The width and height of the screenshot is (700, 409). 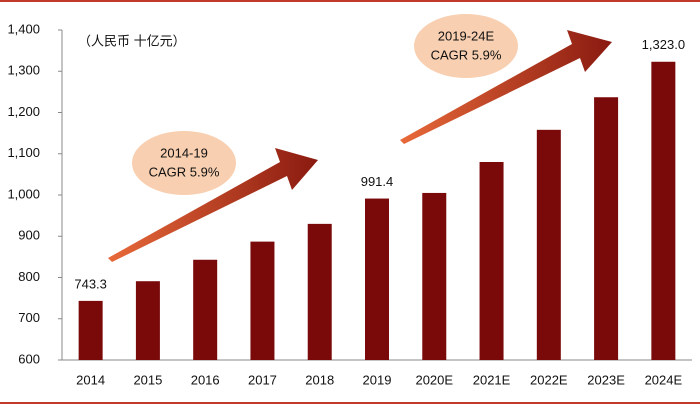 I want to click on x-tick-label: 2022E, so click(x=549, y=379).